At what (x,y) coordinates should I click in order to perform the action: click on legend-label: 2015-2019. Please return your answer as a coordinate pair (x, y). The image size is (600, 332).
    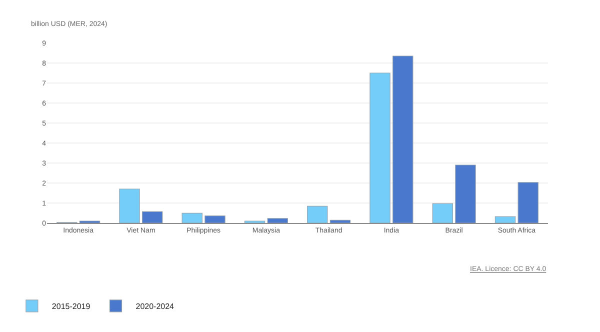
    Looking at the image, I should click on (71, 307).